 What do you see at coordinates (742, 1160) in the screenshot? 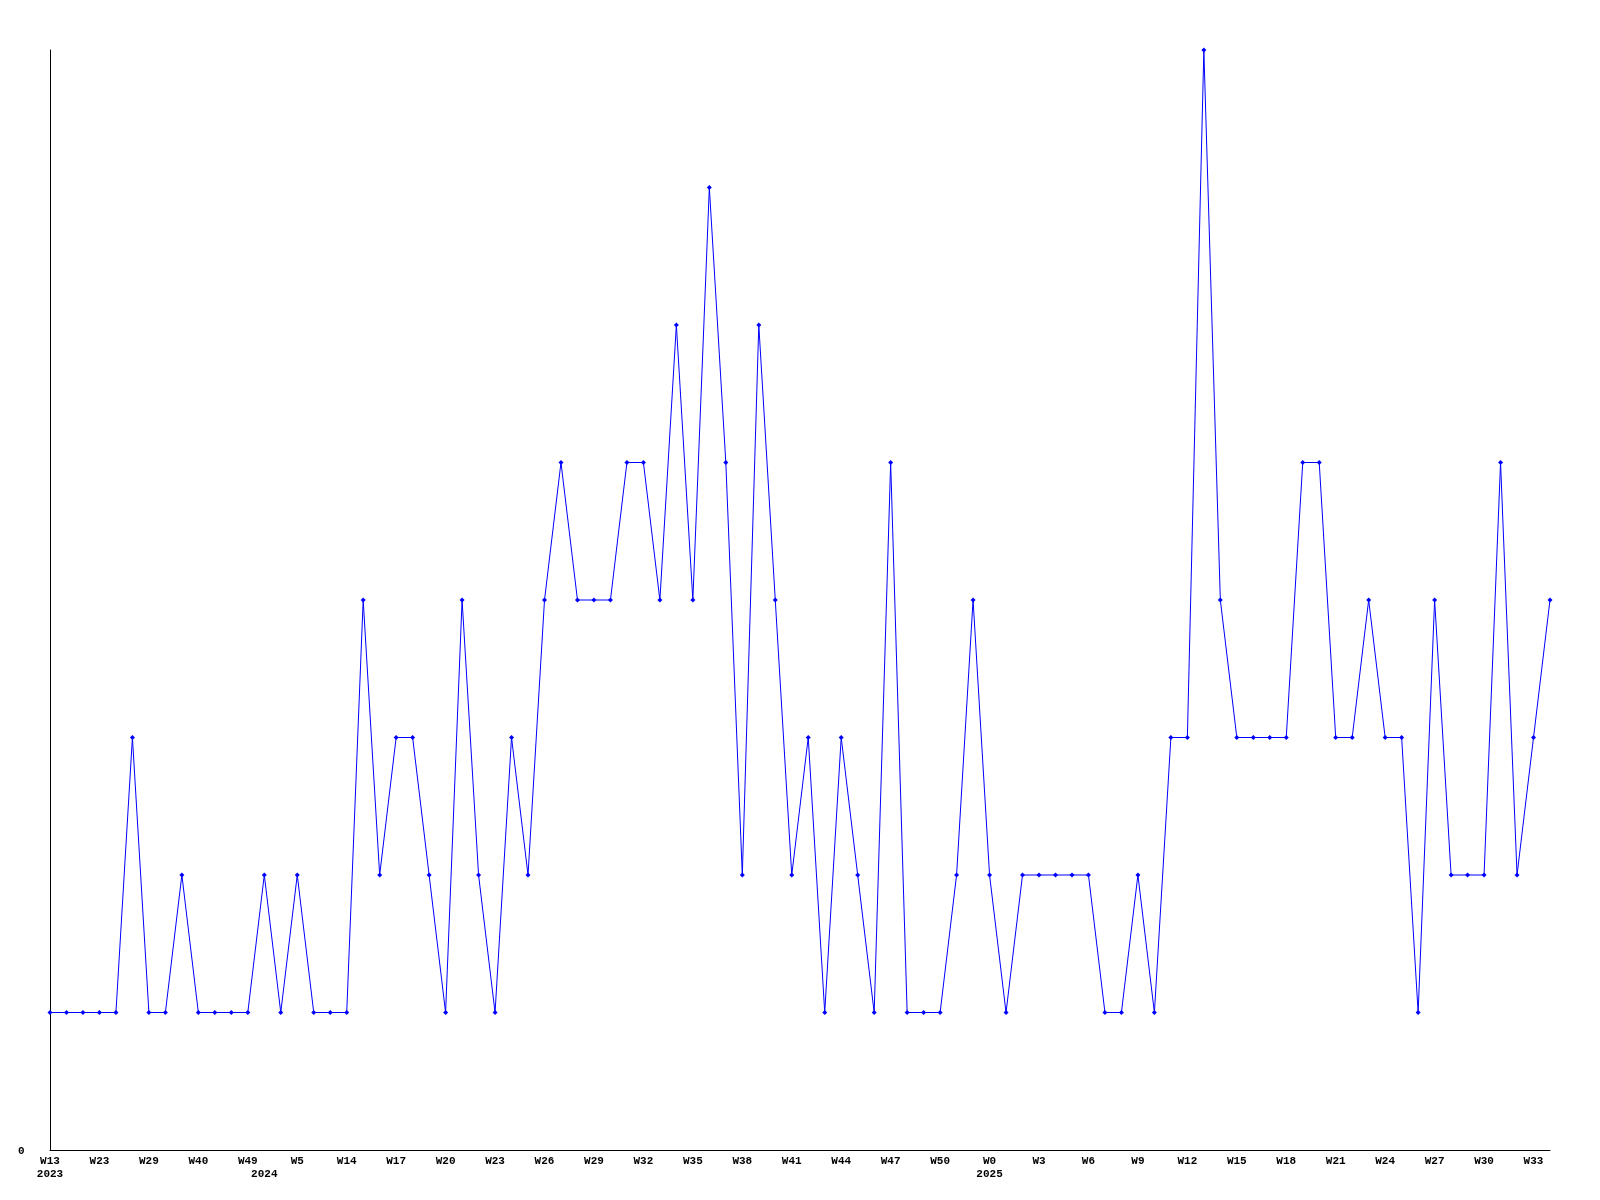
I see `x-tick-label: W38` at bounding box center [742, 1160].